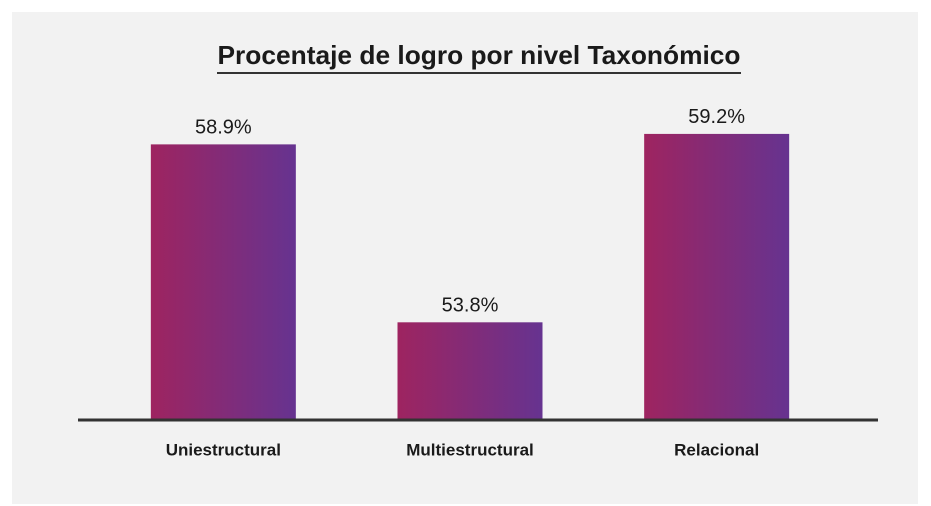 This screenshot has width=931, height=506. Describe the element at coordinates (223, 449) in the screenshot. I see `x-tick-label: Uniestructural` at that location.